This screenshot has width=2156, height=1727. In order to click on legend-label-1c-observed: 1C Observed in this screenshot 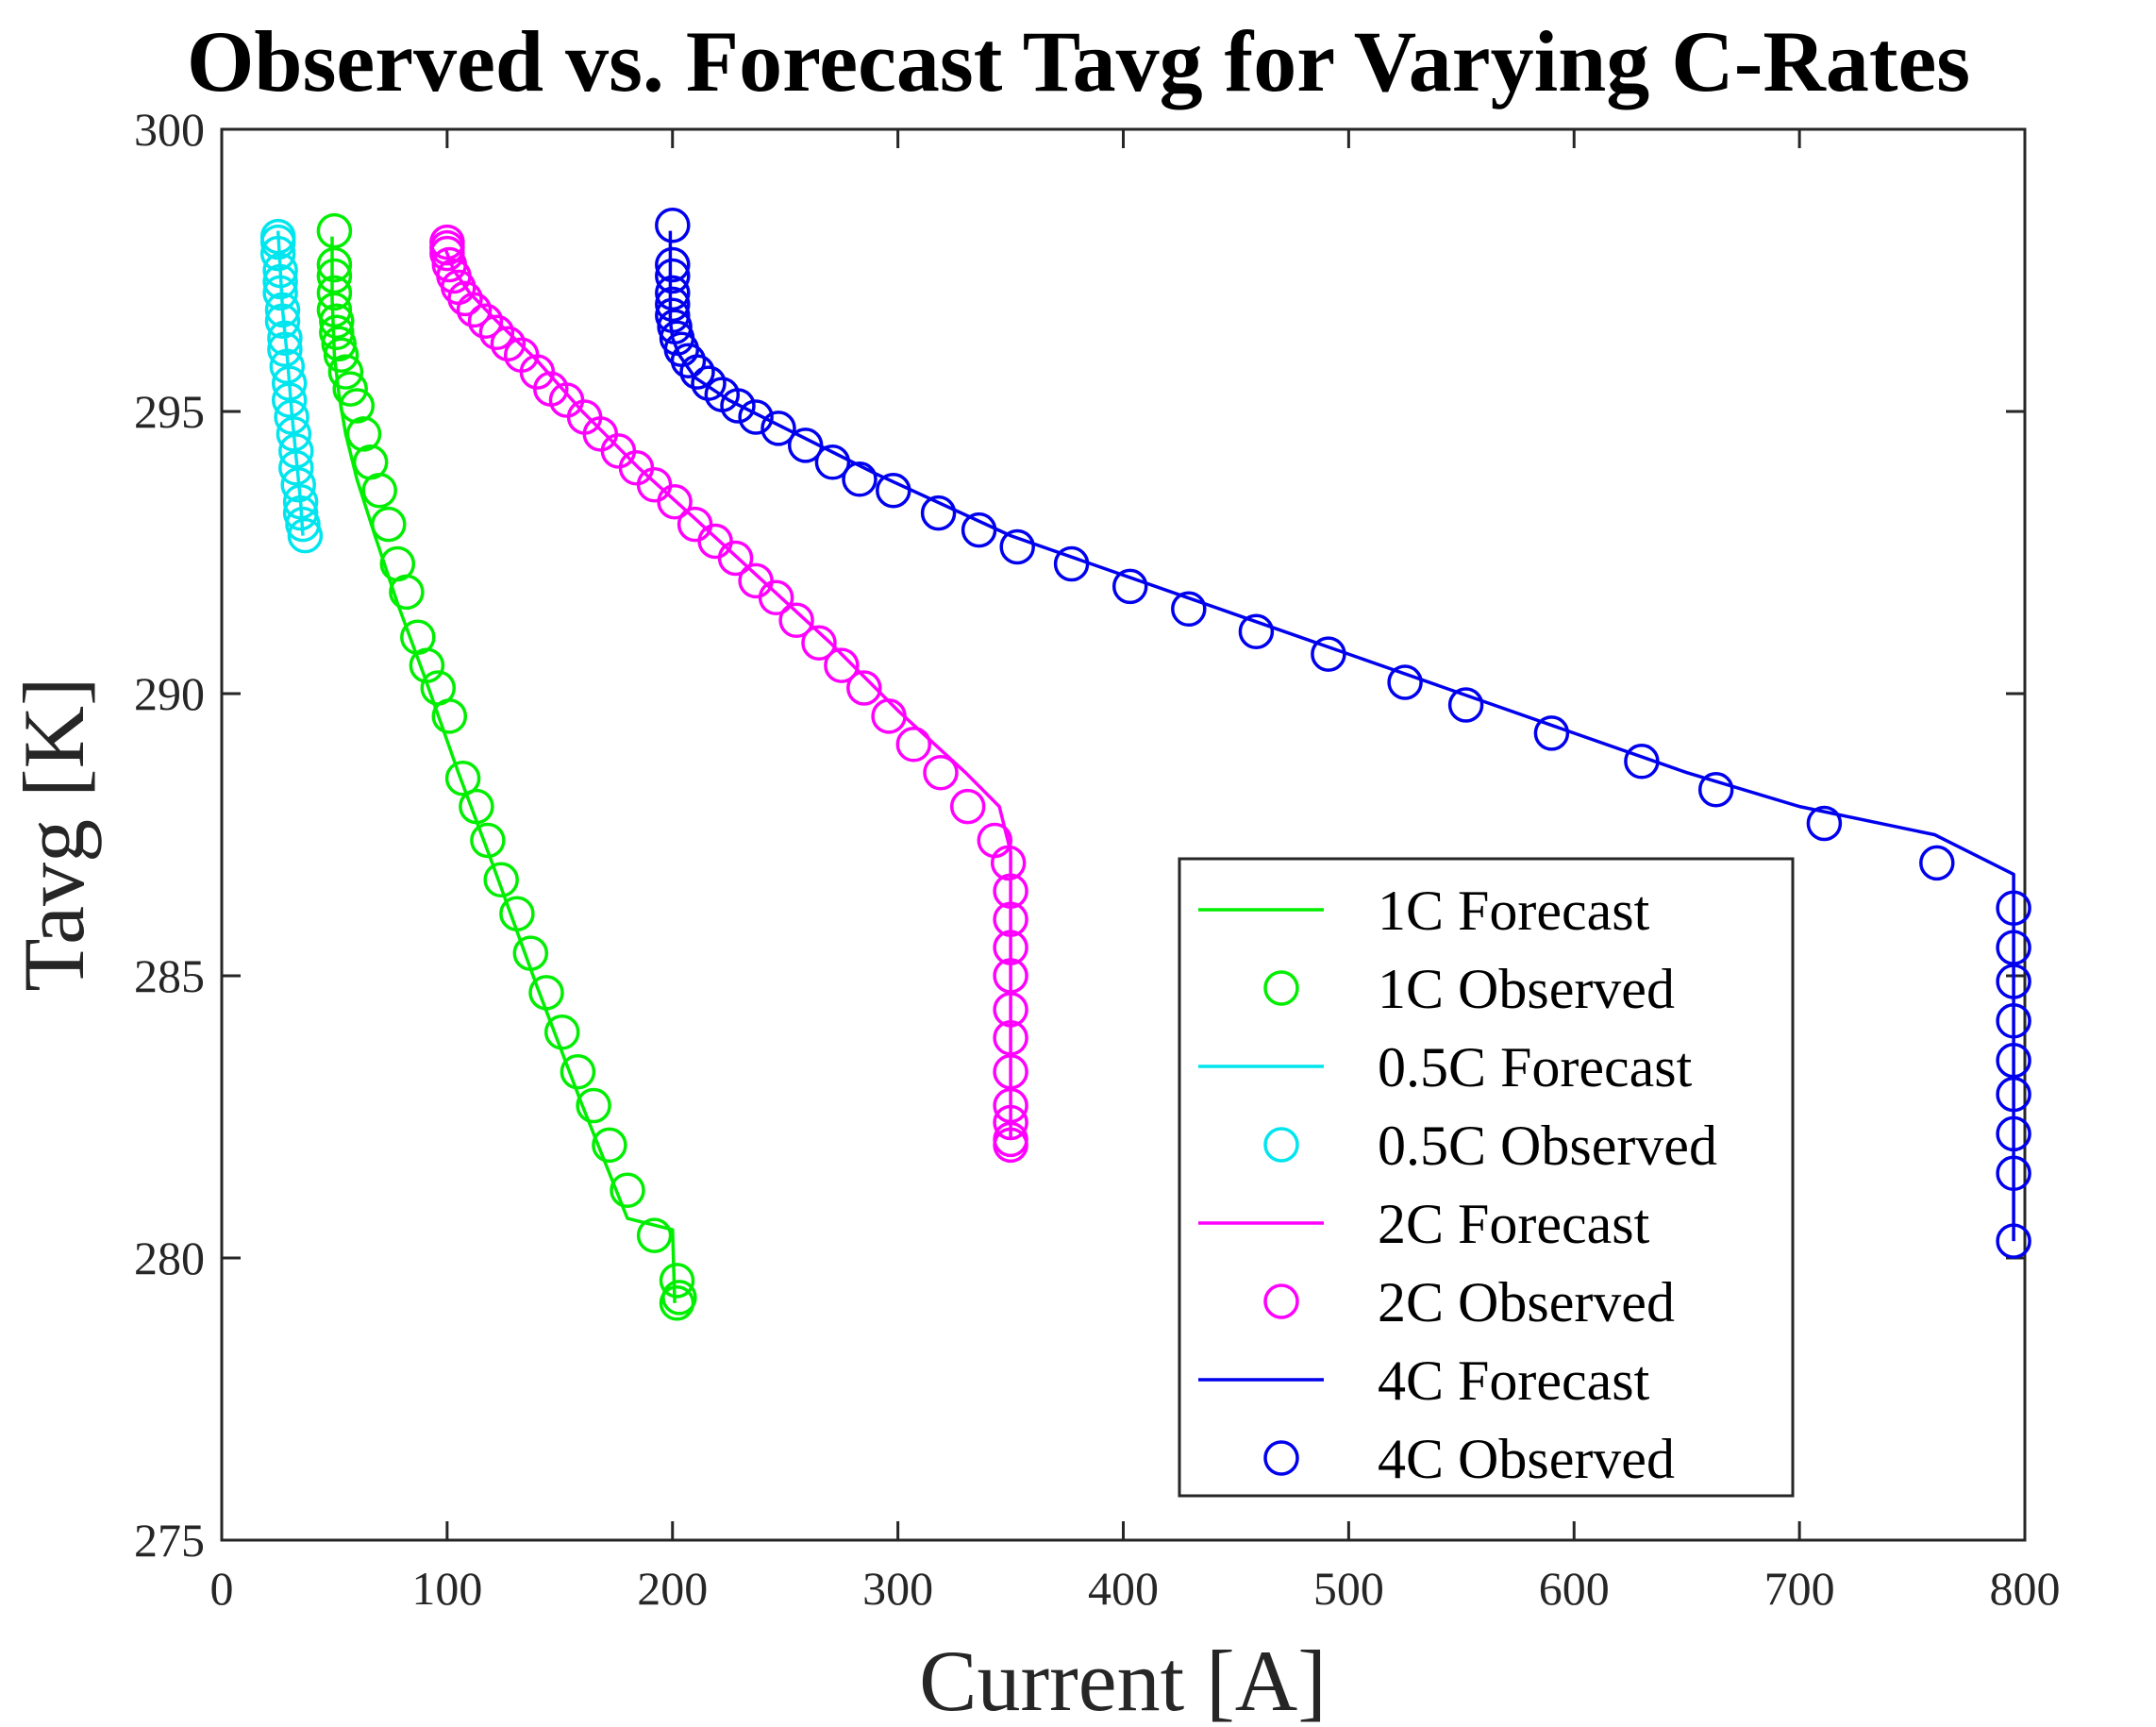, I will do `click(1526, 989)`.